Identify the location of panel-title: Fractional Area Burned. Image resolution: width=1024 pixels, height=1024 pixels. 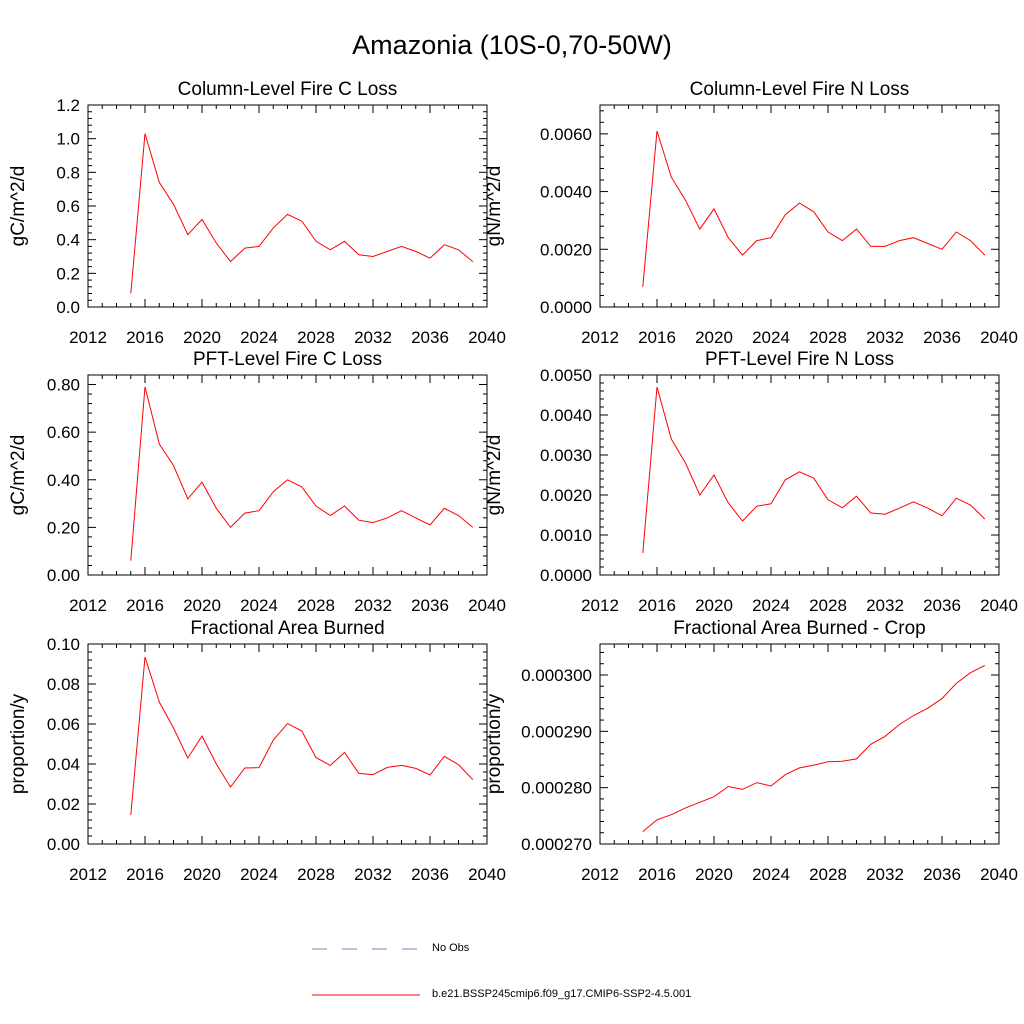
(287, 628).